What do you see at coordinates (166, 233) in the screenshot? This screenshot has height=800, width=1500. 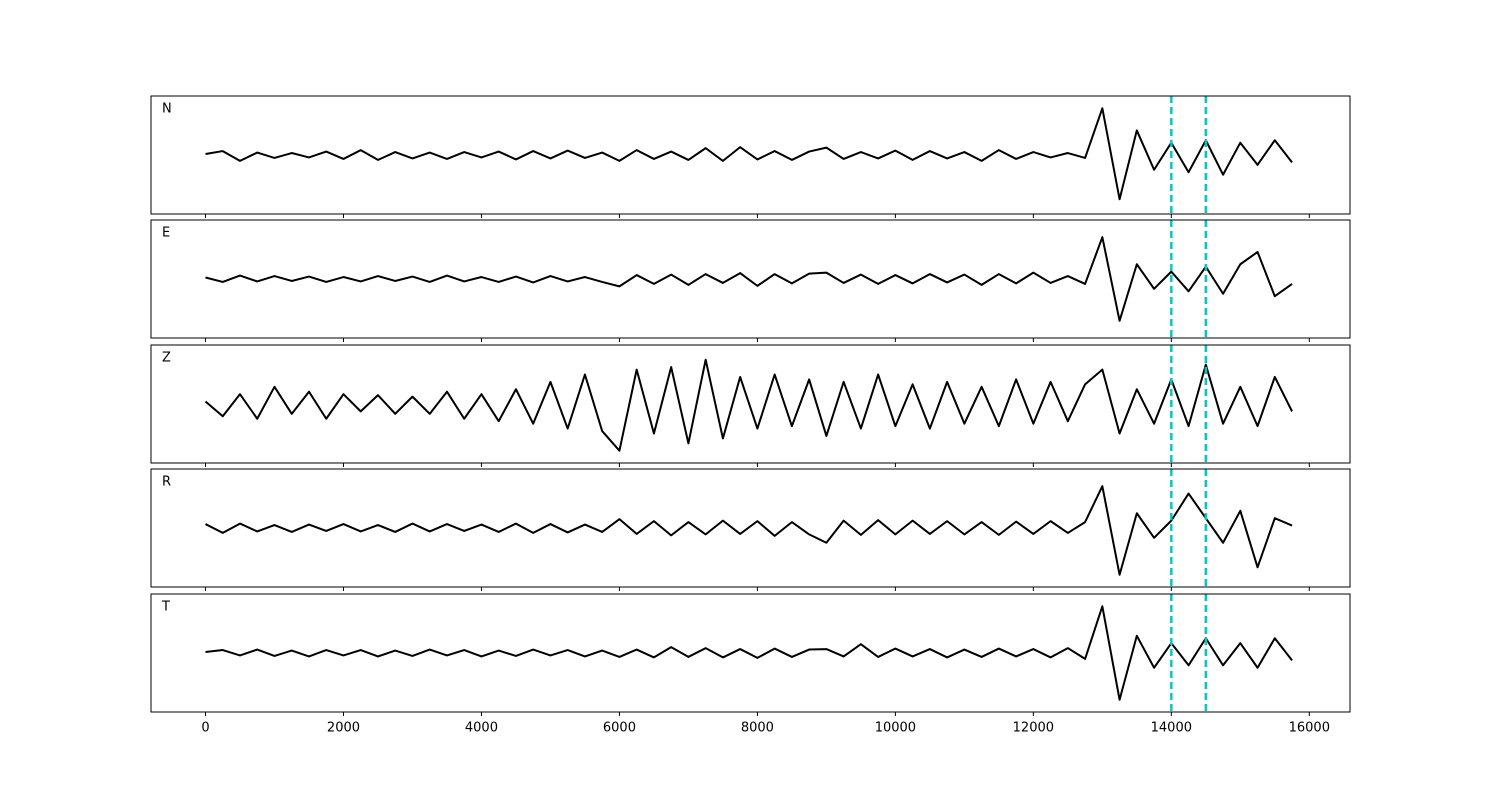 I see `panel-label: E` at bounding box center [166, 233].